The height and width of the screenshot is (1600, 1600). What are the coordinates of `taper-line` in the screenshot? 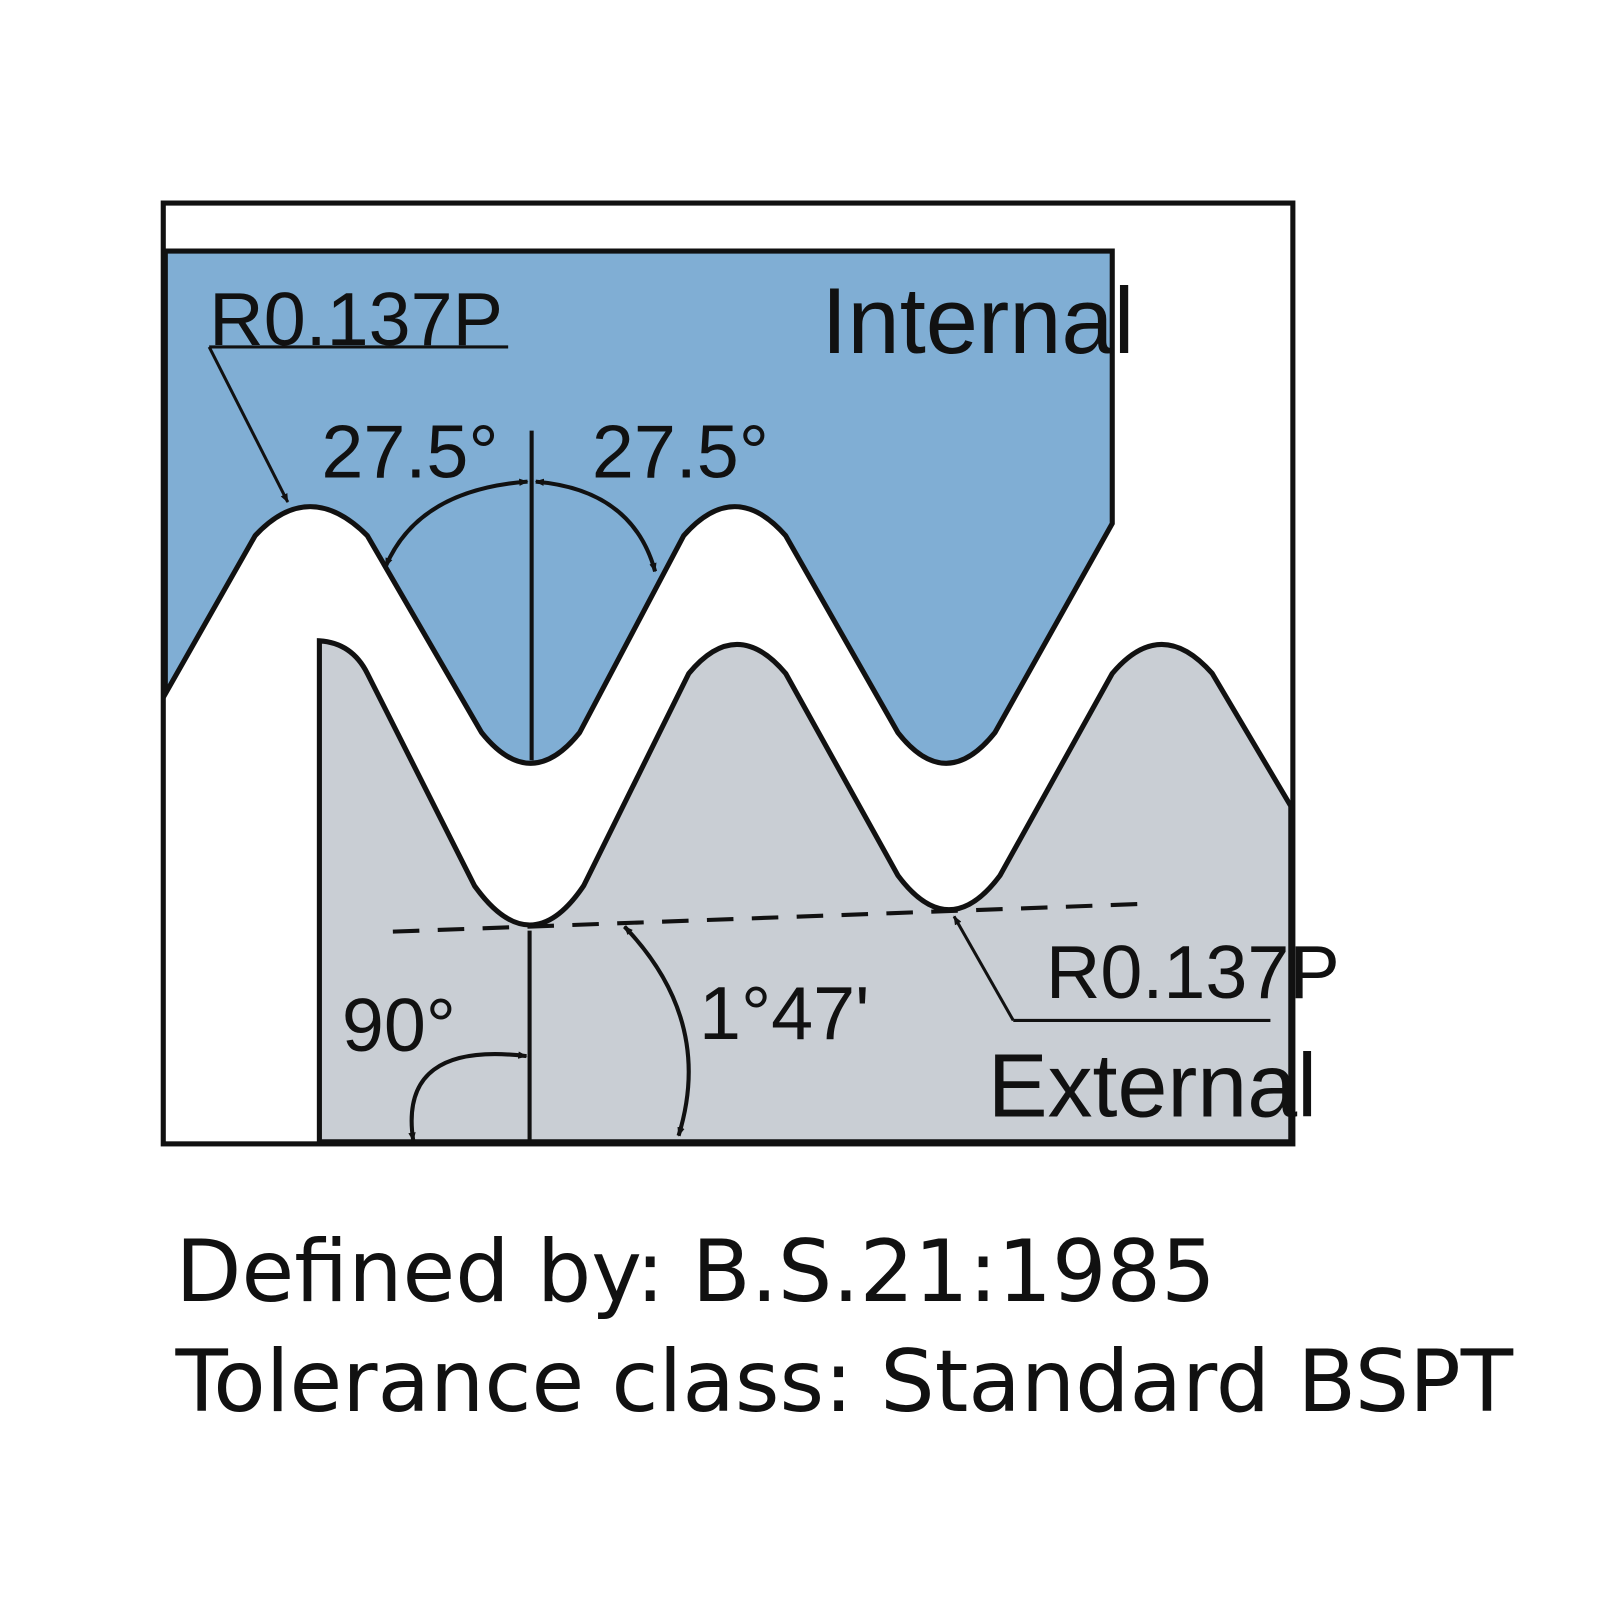 It's located at (765, 918).